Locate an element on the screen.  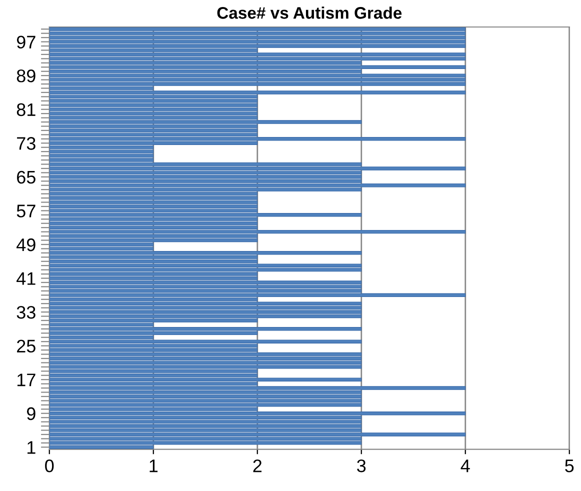
y-tick-label: 9 is located at coordinates (31, 413).